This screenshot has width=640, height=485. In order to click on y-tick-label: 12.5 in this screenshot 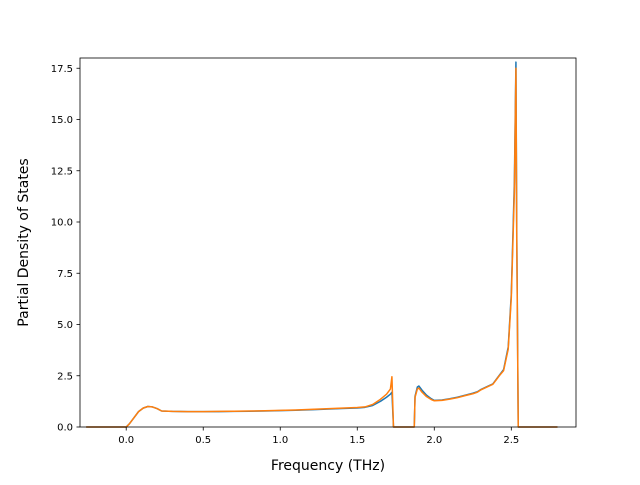, I will do `click(62, 171)`.